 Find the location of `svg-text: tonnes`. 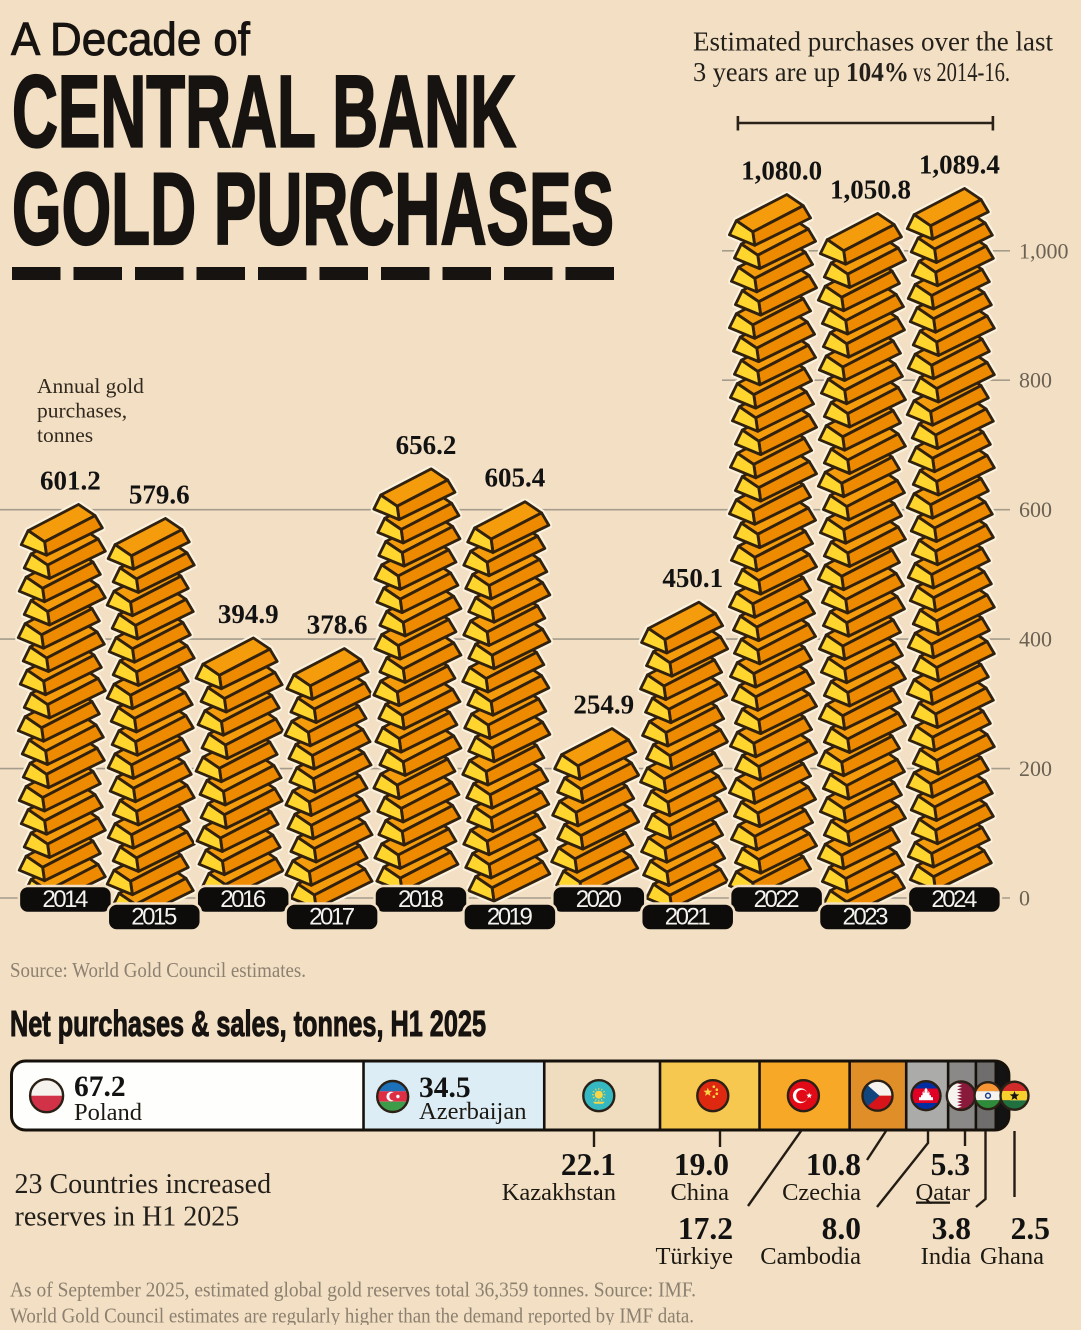

svg-text: tonnes is located at coordinates (65, 435).